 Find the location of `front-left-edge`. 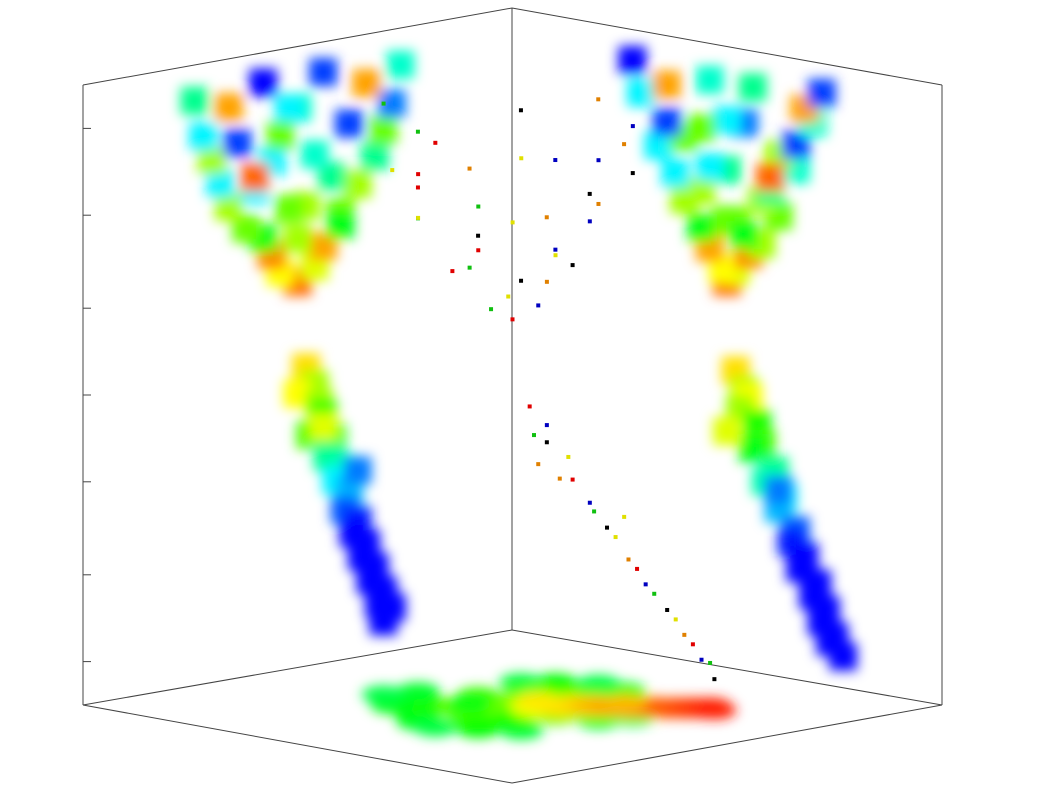

front-left-edge is located at coordinates (297, 744).